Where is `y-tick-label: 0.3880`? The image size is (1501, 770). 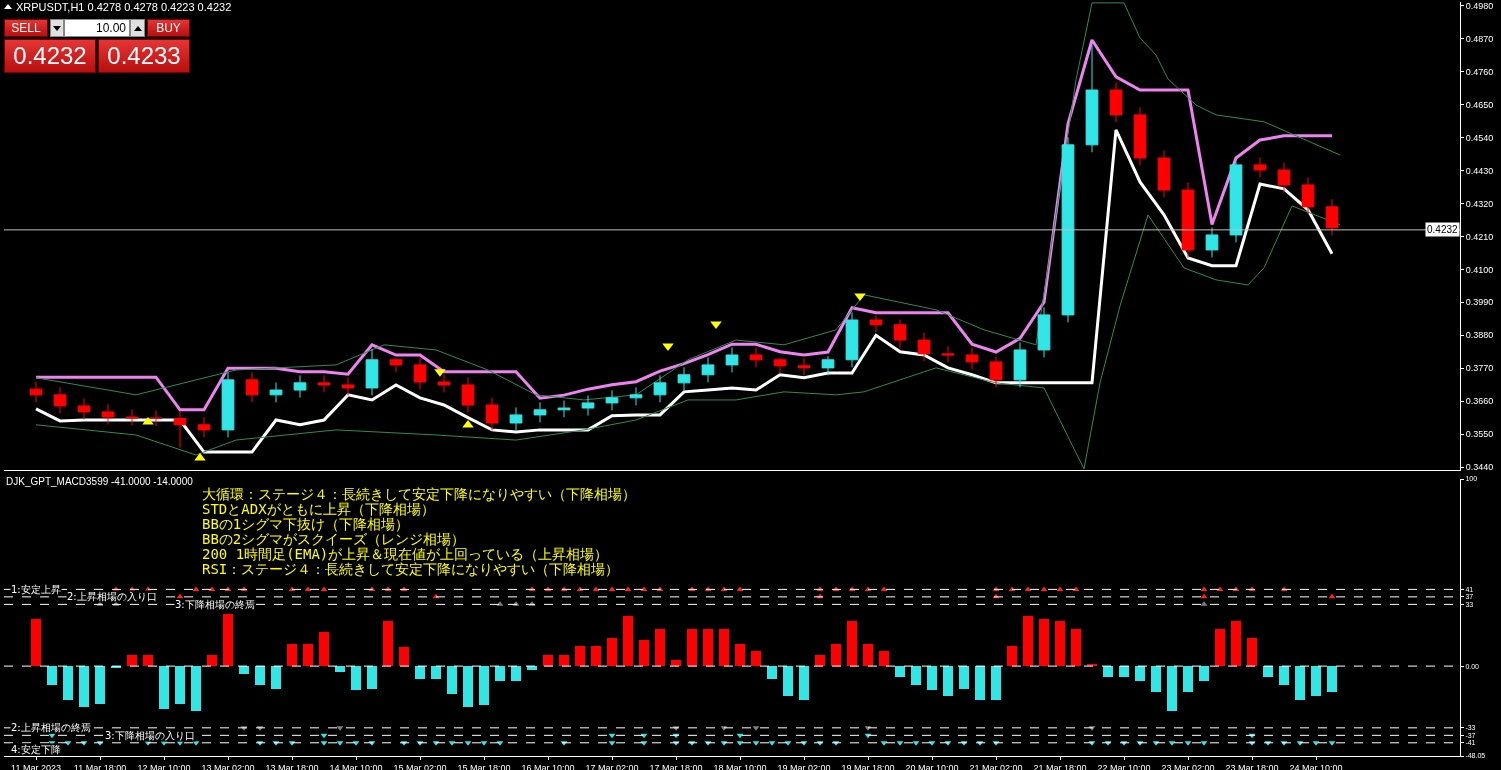 y-tick-label: 0.3880 is located at coordinates (1479, 335).